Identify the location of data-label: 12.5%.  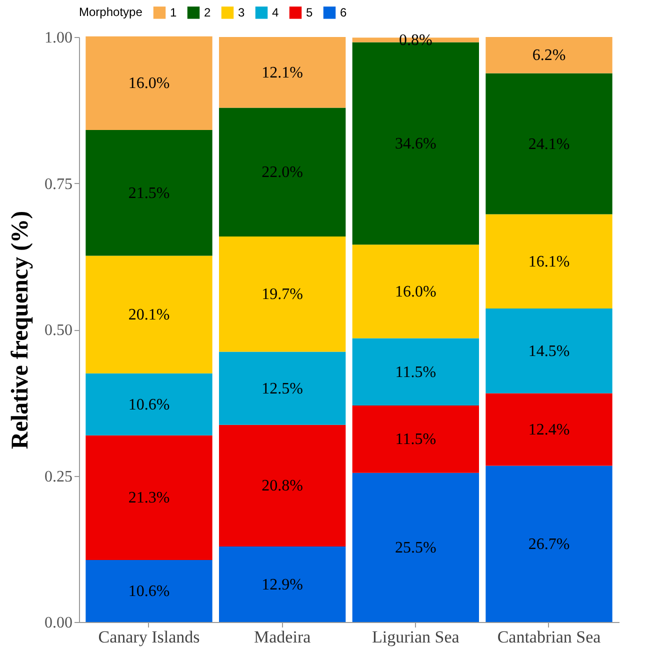
(282, 389).